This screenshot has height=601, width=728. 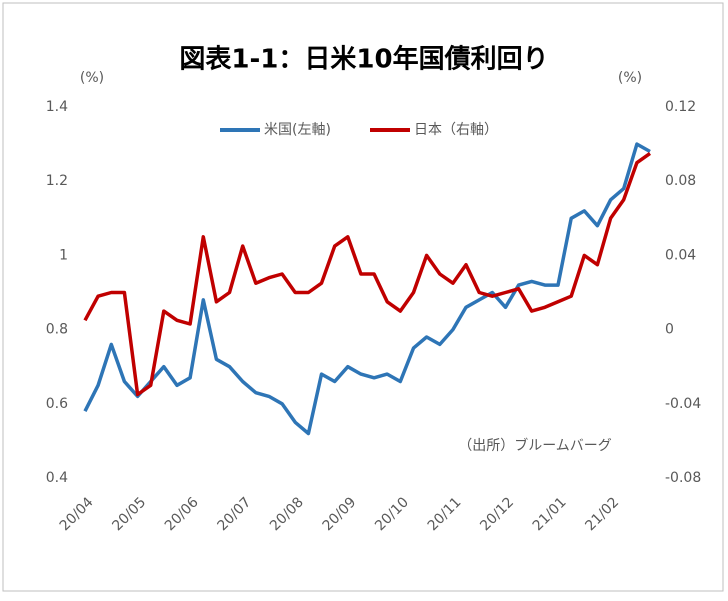 What do you see at coordinates (57, 107) in the screenshot?
I see `y-tick-label: 1.4` at bounding box center [57, 107].